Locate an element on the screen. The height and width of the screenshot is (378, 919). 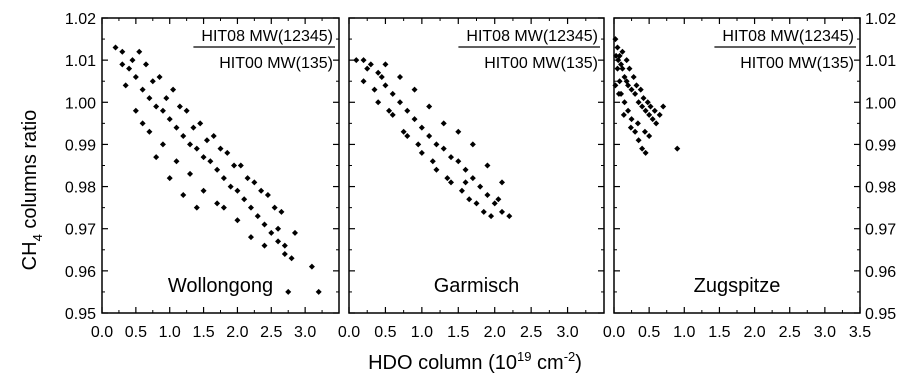
site-label: Garmisch is located at coordinates (477, 286).